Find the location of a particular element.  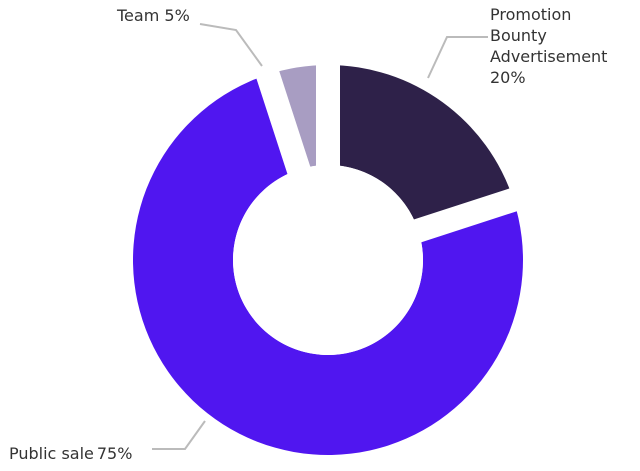

donut-hole is located at coordinates (328, 260).